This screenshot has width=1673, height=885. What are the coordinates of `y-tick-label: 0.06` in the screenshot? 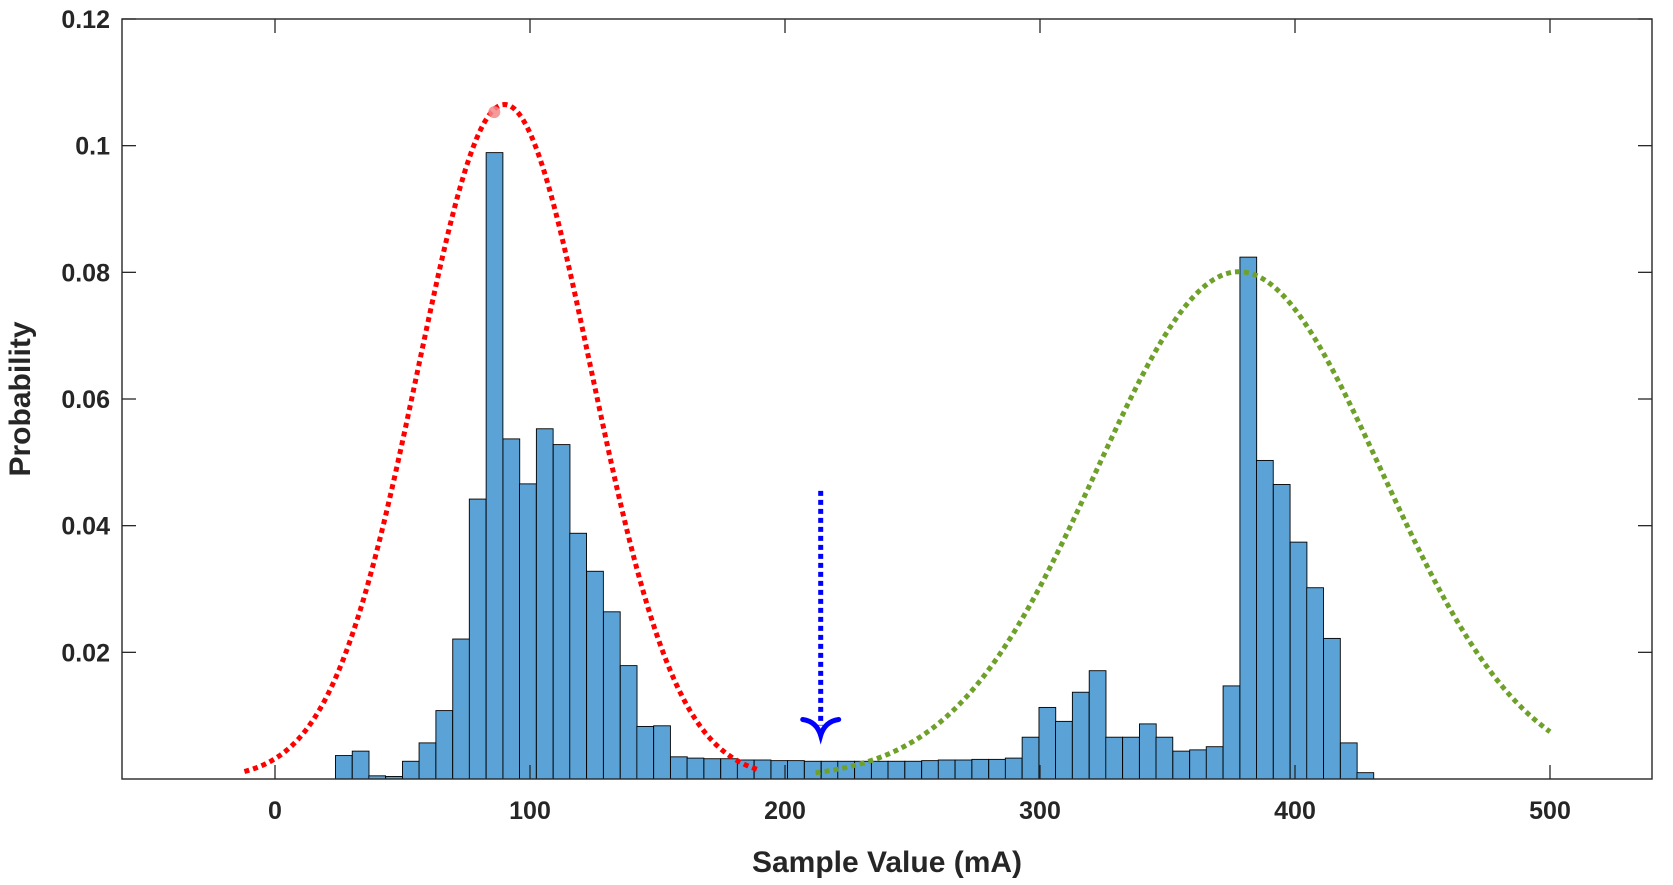 It's located at (85, 400).